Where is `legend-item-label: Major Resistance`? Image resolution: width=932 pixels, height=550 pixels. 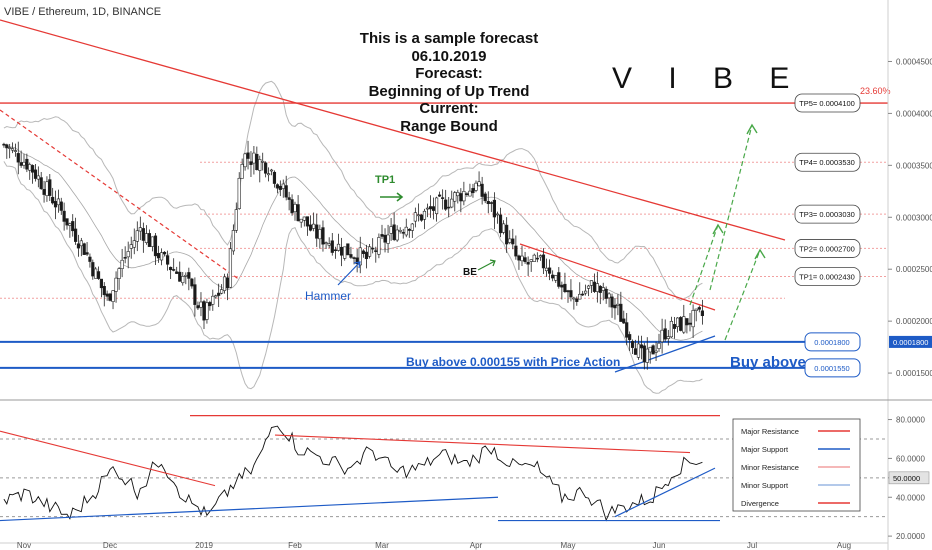 legend-item-label: Major Resistance is located at coordinates (770, 431).